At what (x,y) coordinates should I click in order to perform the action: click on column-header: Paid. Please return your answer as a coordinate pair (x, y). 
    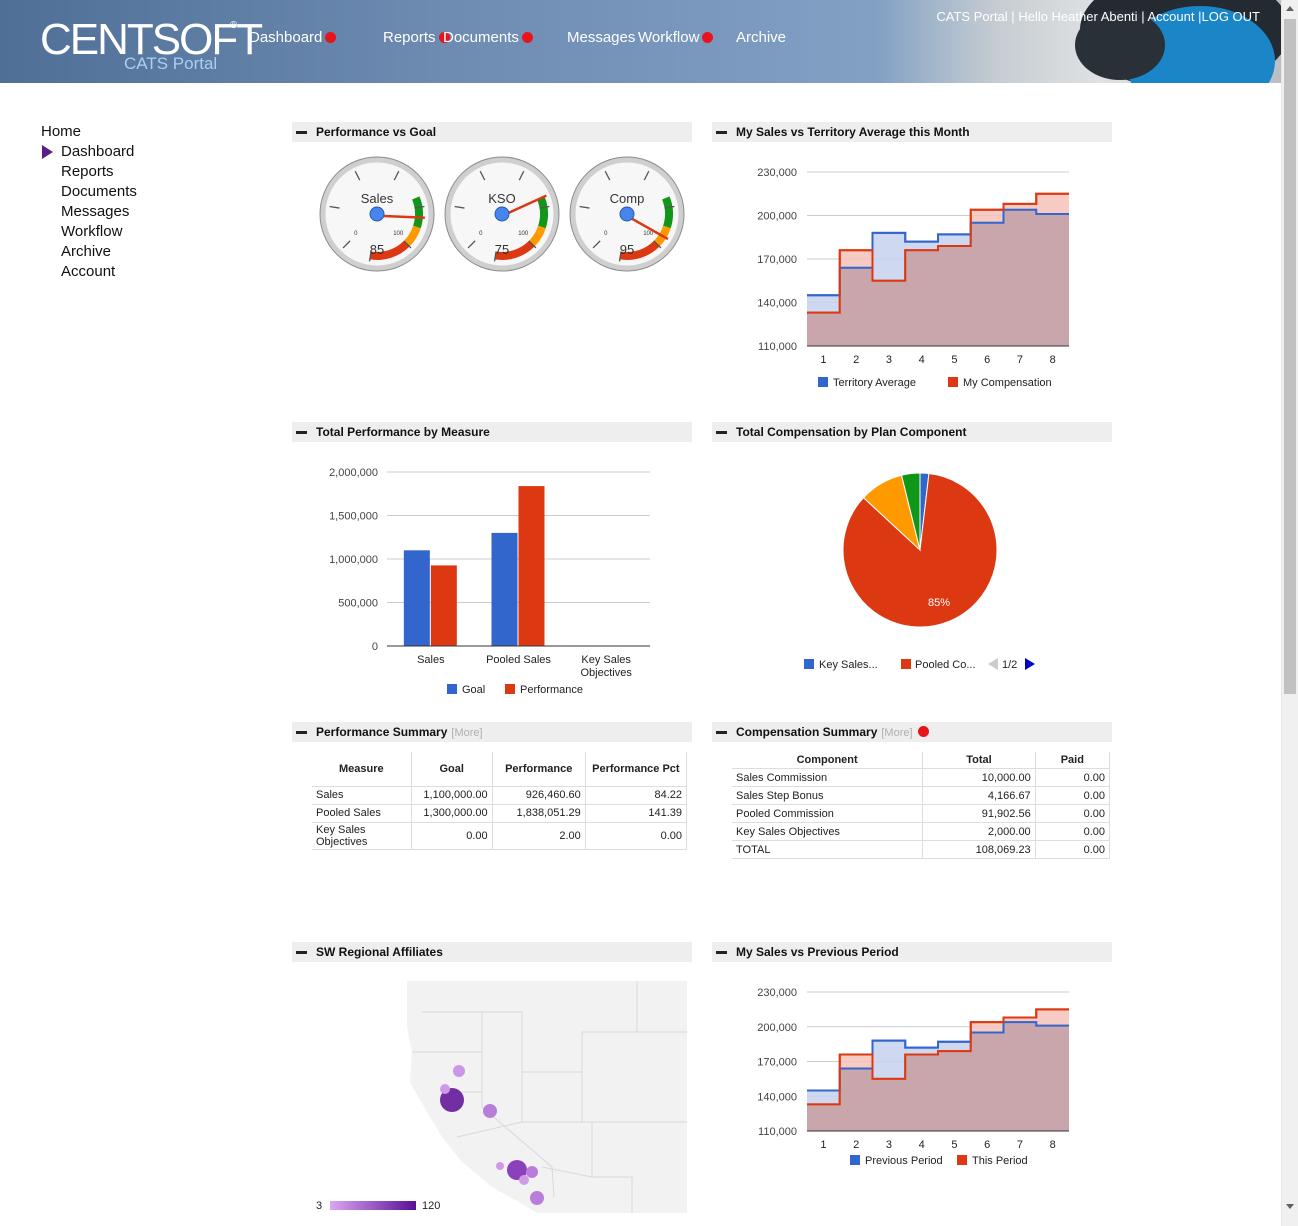
    Looking at the image, I should click on (1073, 760).